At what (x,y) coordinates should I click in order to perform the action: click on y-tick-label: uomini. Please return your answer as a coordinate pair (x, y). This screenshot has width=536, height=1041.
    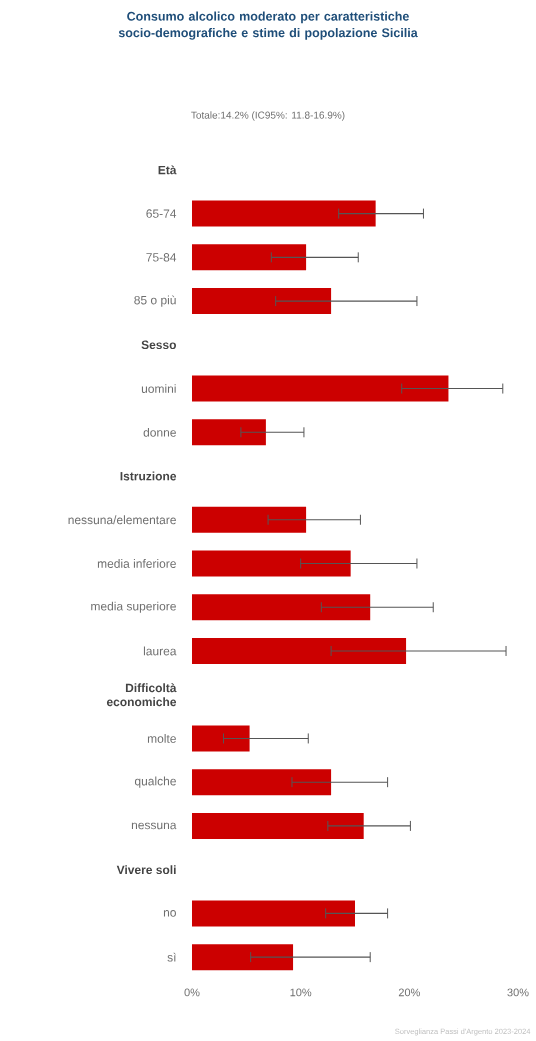
    Looking at the image, I should click on (158, 388).